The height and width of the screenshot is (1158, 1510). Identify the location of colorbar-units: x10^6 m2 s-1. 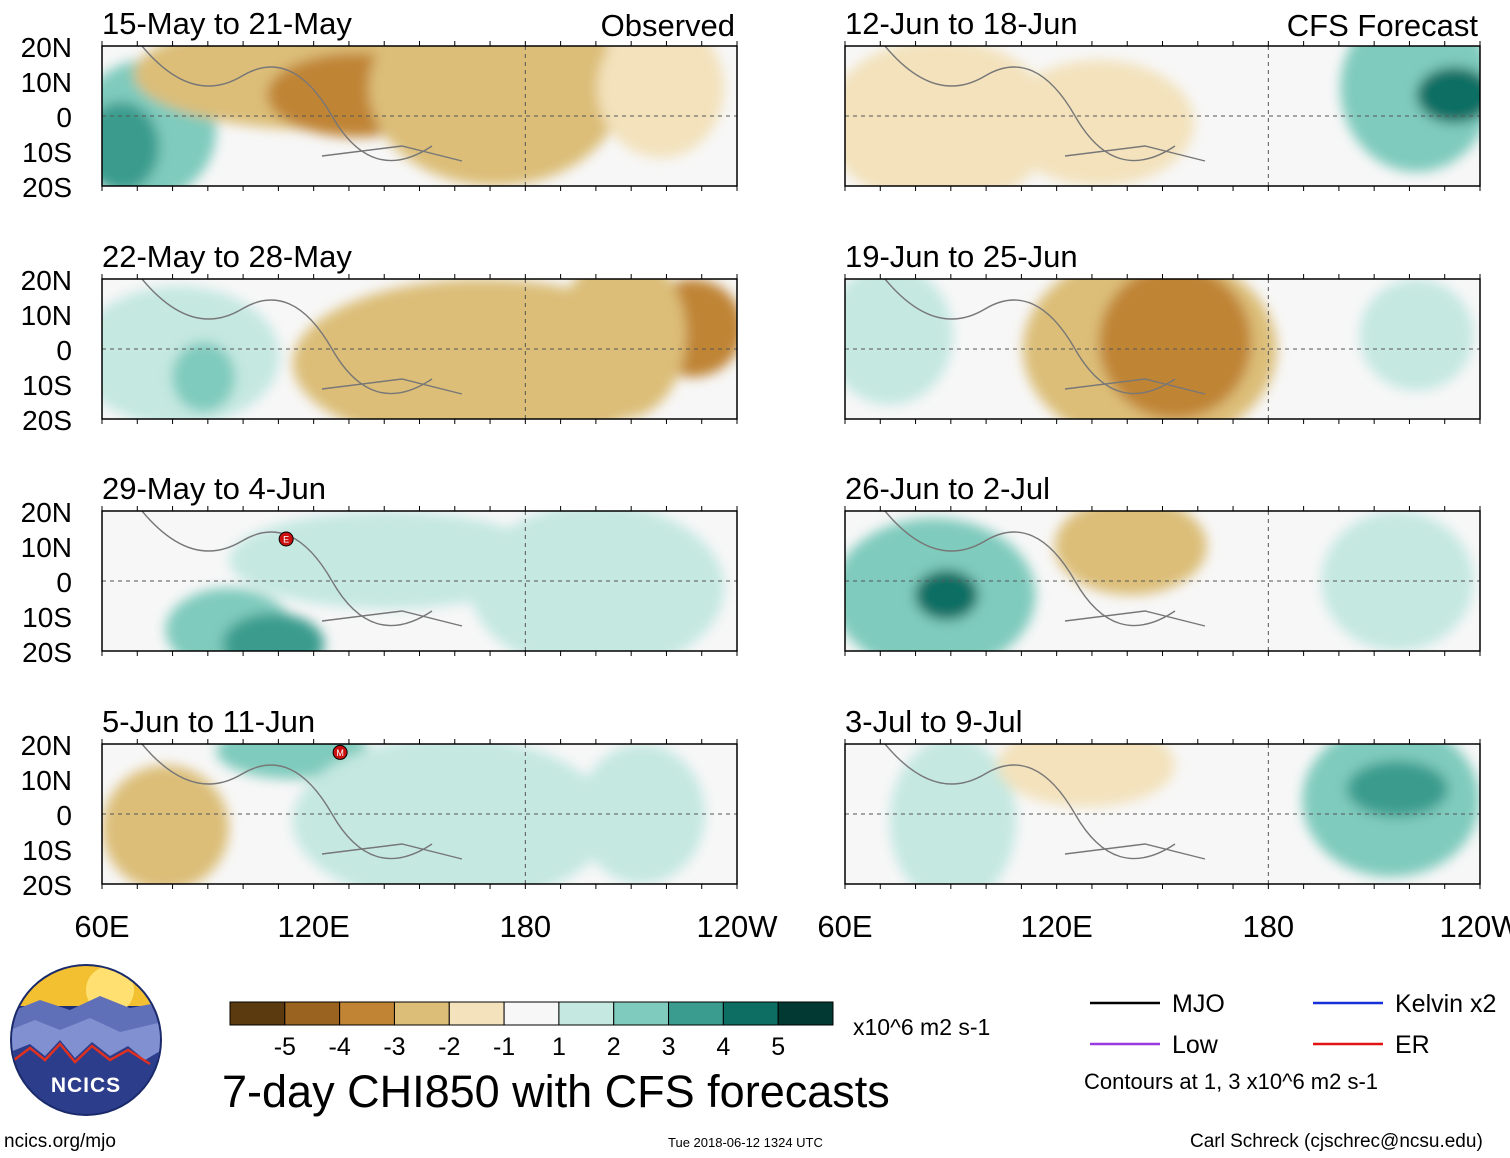
(922, 1027).